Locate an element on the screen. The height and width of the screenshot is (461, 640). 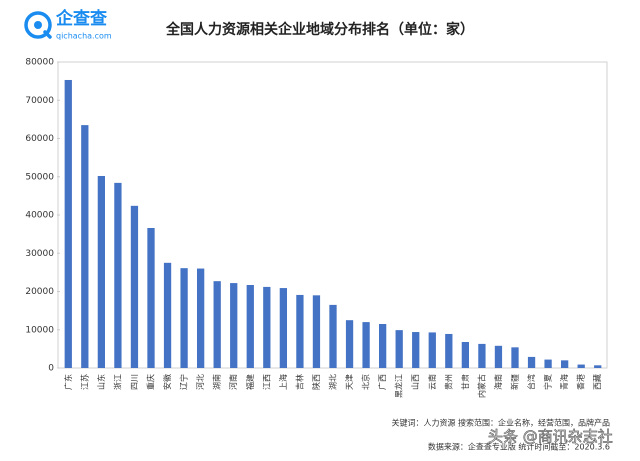
x-tick-label: 浙江 is located at coordinates (117, 382).